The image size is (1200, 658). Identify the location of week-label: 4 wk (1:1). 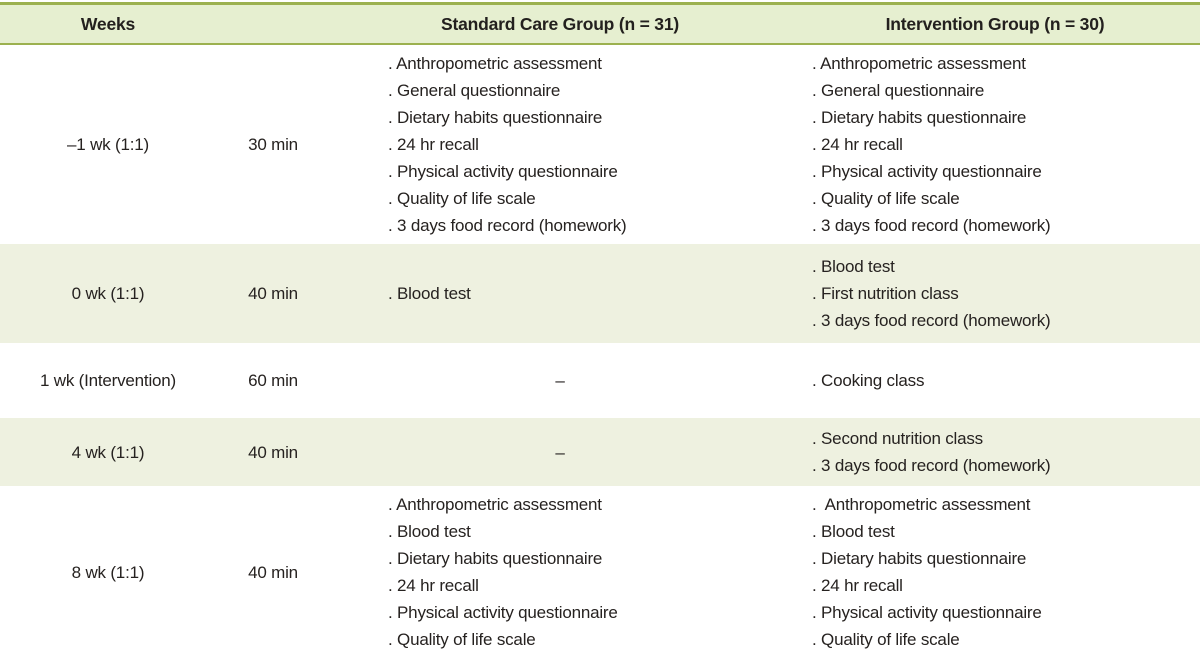
(108, 452).